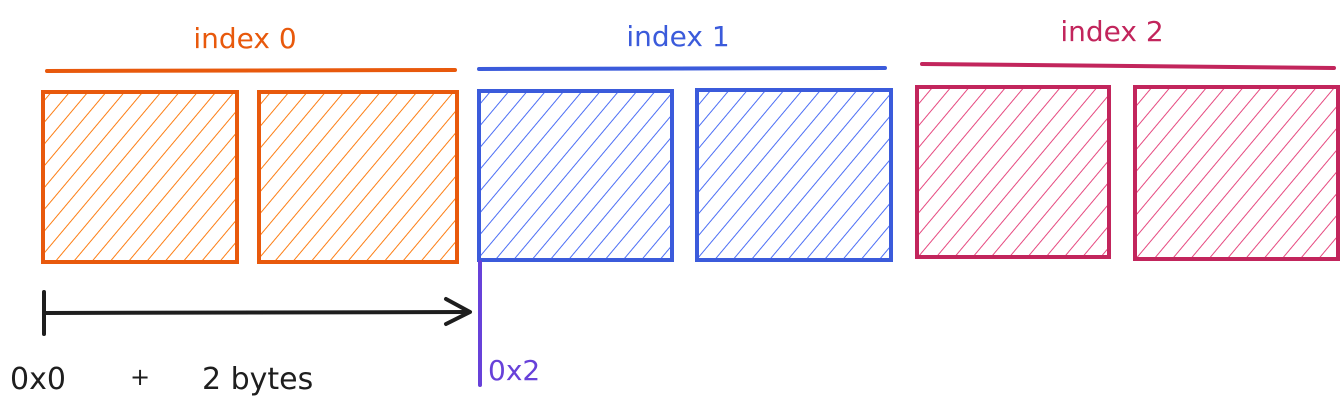 The width and height of the screenshot is (1340, 408). Describe the element at coordinates (140, 177) in the screenshot. I see `index-0-byte-0-box` at that location.